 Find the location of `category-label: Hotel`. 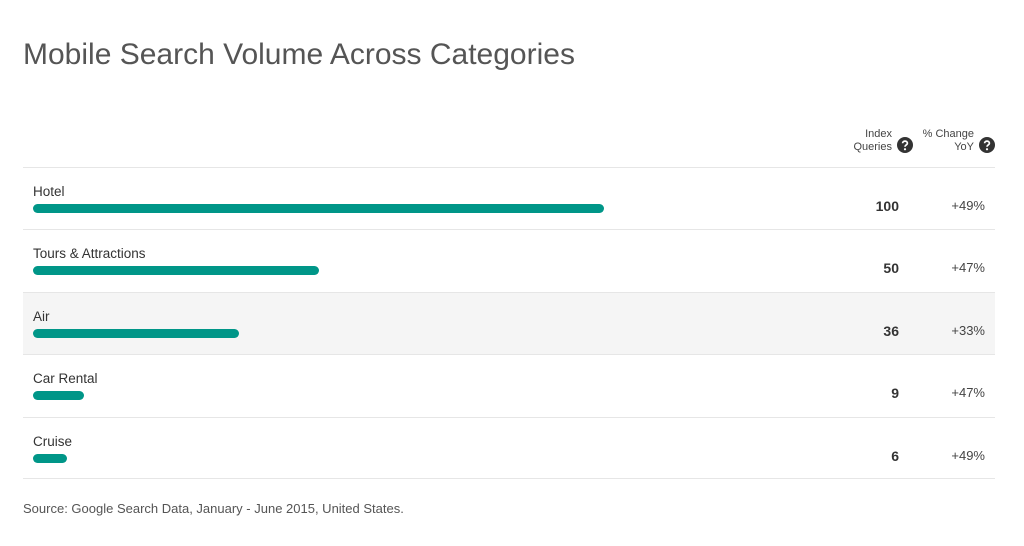

category-label: Hotel is located at coordinates (49, 191).